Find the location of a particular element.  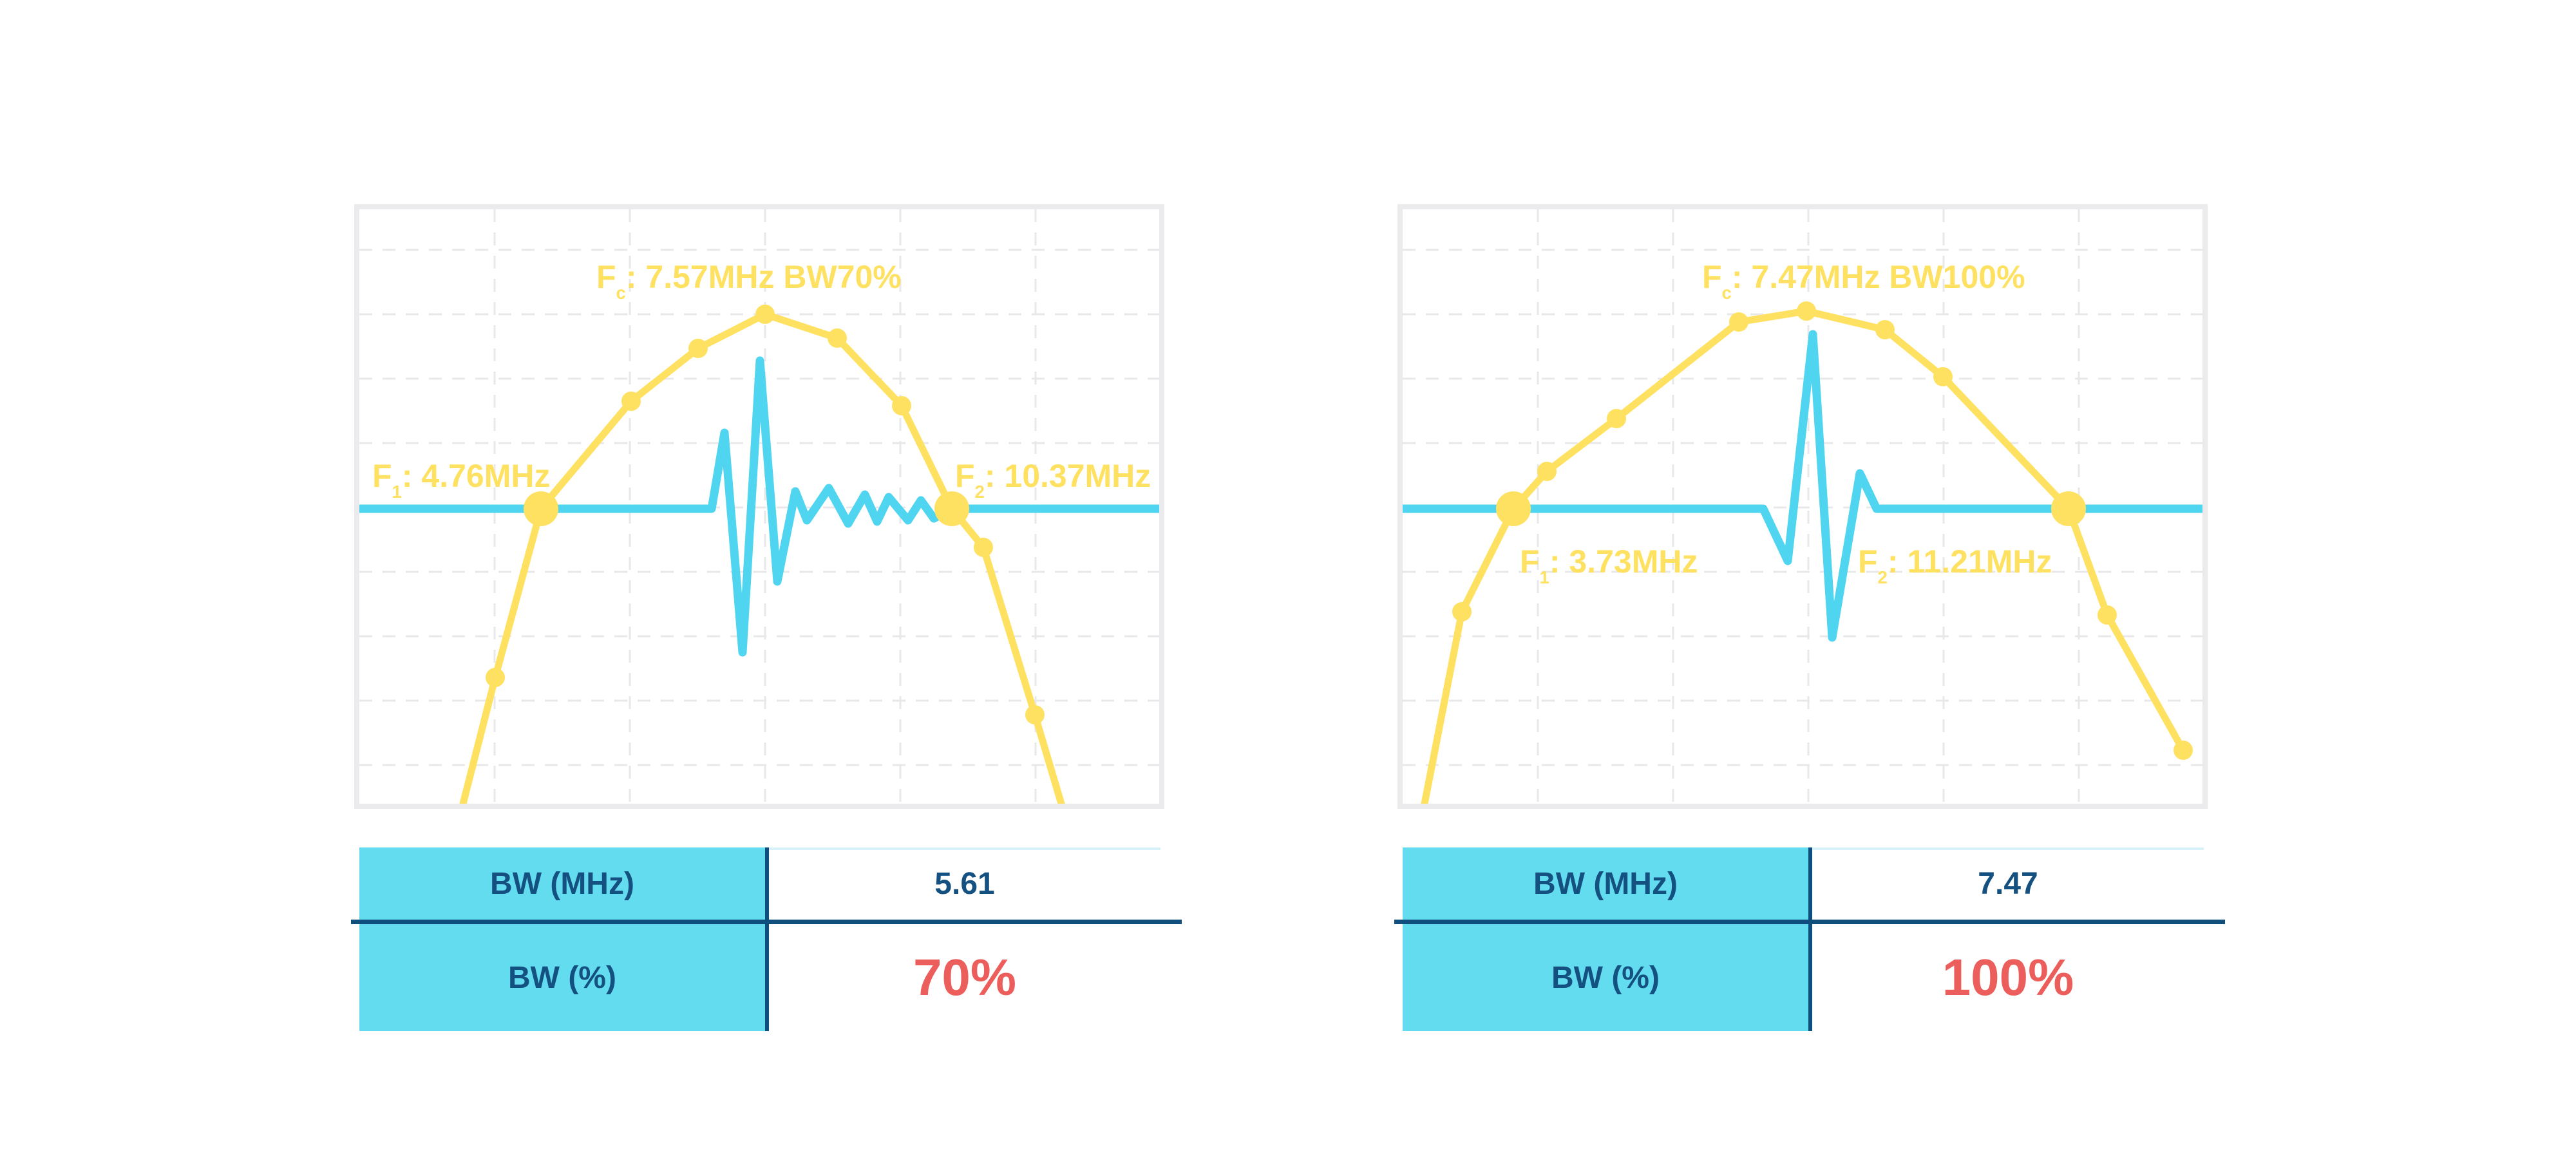

bw-percent-value-cell: 70% is located at coordinates (965, 977).